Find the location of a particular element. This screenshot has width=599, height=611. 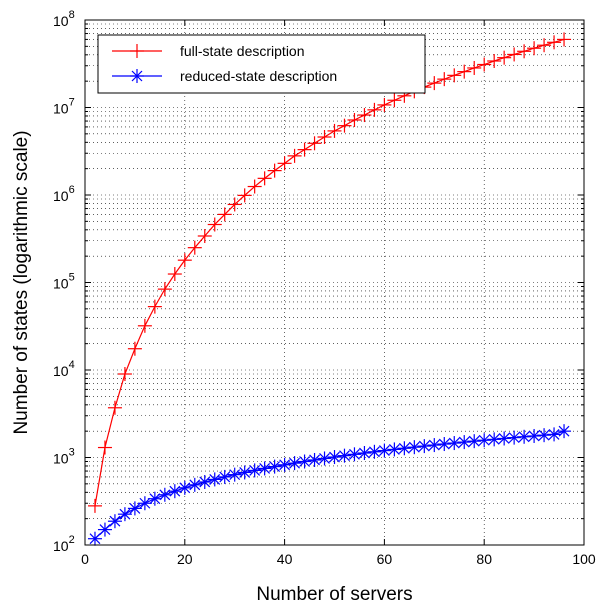

y-tick-label: 10⁸ is located at coordinates (64, 19).